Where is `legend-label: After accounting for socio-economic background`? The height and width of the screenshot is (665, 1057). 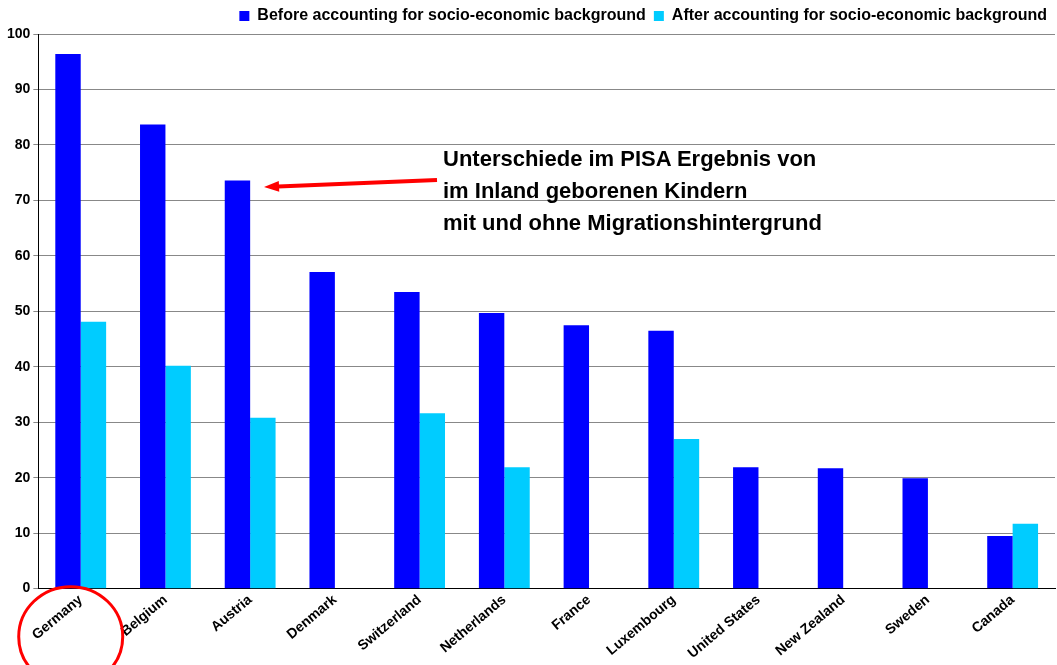
legend-label: After accounting for socio-economic background is located at coordinates (859, 15).